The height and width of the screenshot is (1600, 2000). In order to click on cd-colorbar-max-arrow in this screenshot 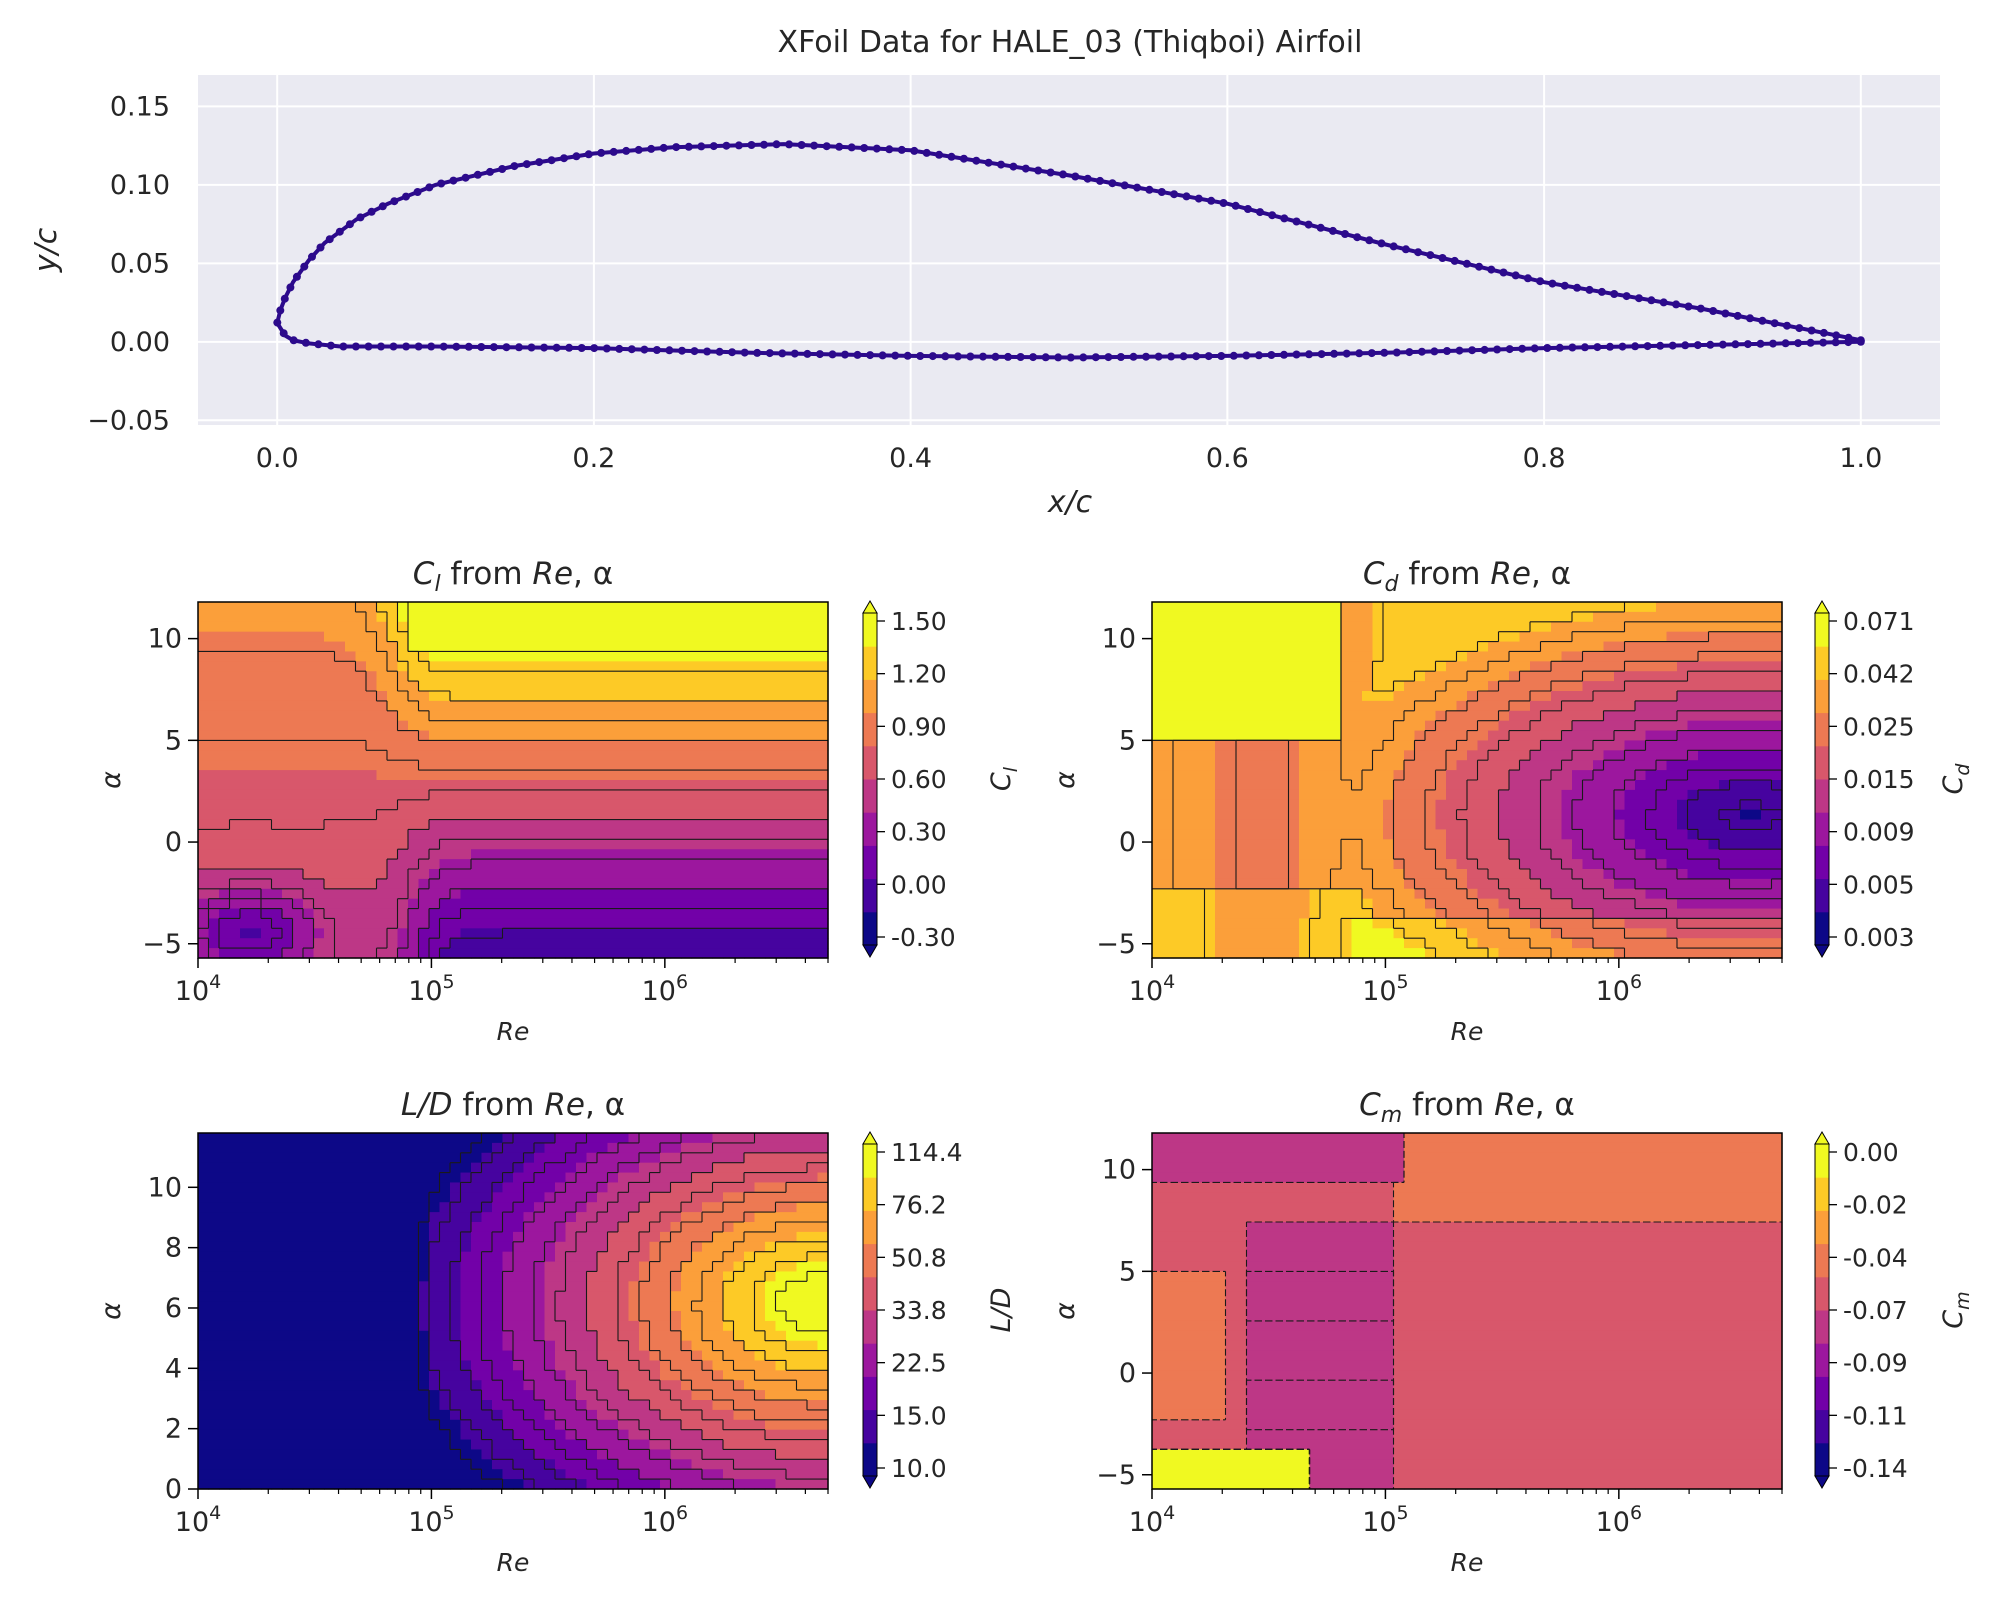, I will do `click(1822, 607)`.